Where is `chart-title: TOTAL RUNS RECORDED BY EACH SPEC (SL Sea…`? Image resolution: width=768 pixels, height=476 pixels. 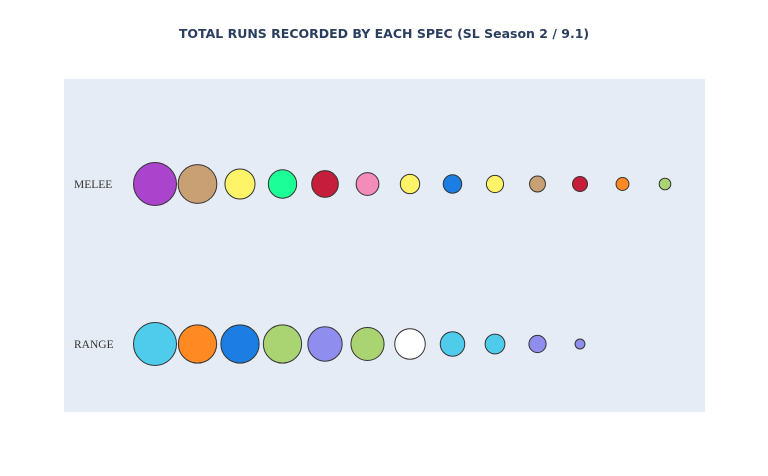
chart-title: TOTAL RUNS RECORDED BY EACH SPEC (SL Sea… is located at coordinates (384, 33).